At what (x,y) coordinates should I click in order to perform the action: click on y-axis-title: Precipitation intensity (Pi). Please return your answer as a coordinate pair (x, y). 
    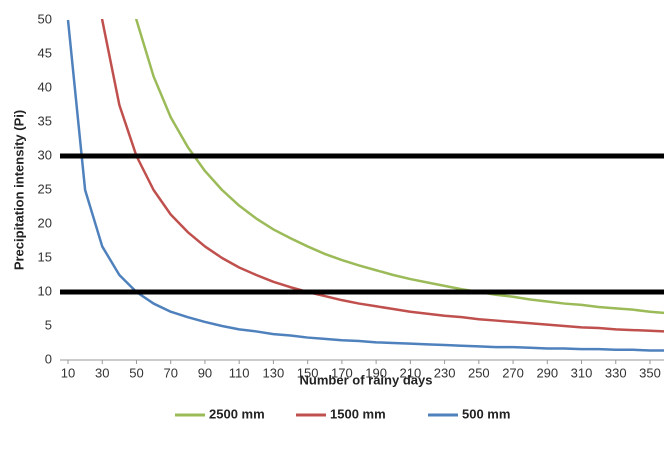
    Looking at the image, I should click on (18, 190).